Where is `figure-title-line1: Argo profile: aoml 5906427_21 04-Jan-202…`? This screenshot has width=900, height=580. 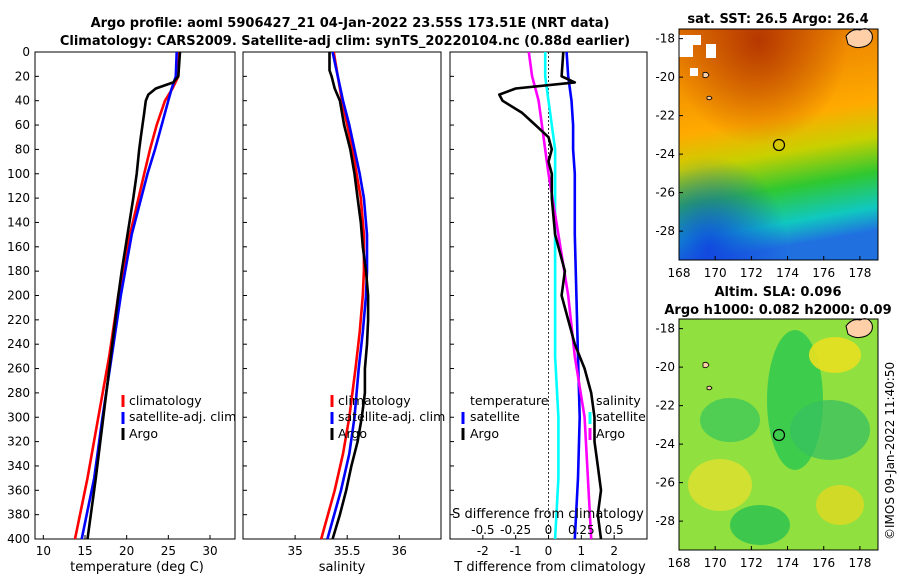
figure-title-line1: Argo profile: aoml 5906427_21 04-Jan-202… is located at coordinates (350, 23).